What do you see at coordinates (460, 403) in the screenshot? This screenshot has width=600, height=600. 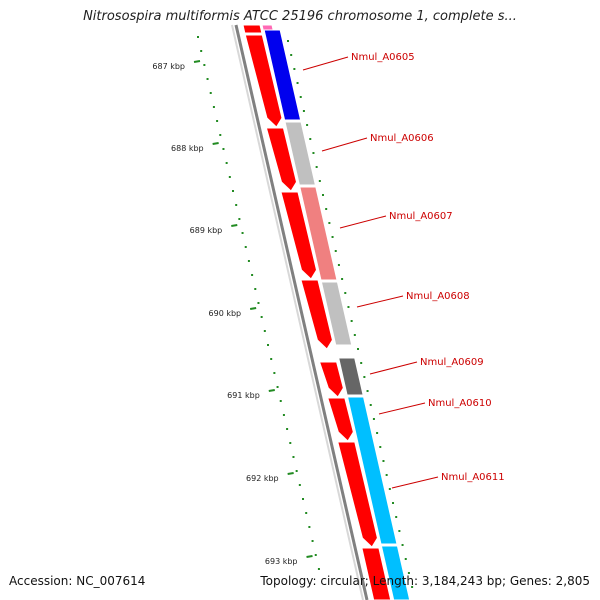 I see `gene-label: Nmul_A0610` at bounding box center [460, 403].